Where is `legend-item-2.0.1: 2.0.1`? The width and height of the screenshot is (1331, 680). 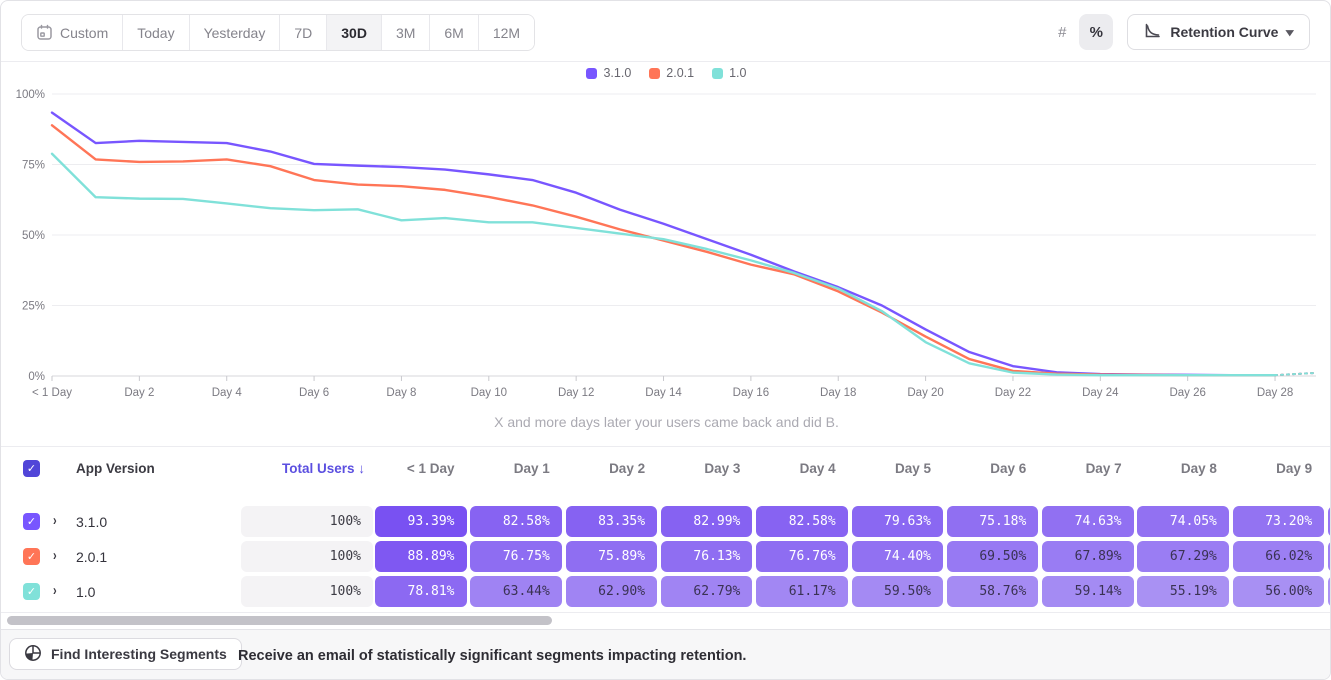
legend-item-2.0.1: 2.0.1 is located at coordinates (671, 73).